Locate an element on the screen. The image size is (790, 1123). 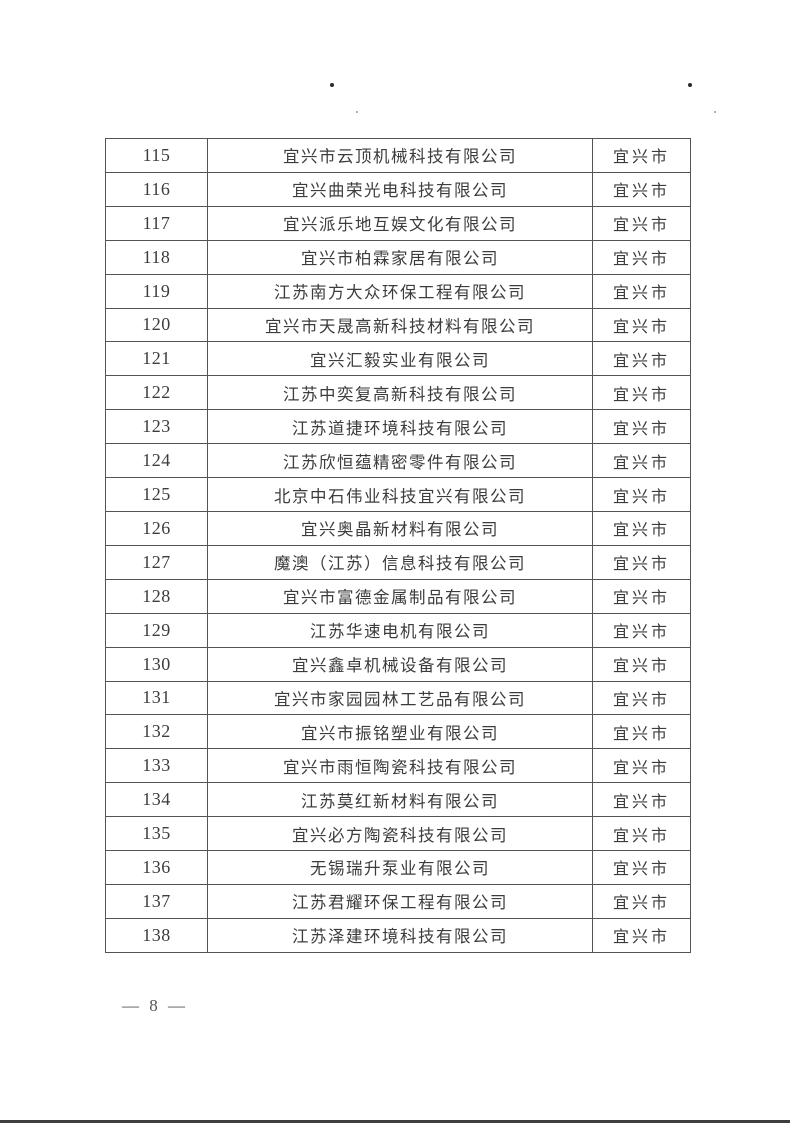
company-name-cell: 江苏欣恒蕴精密零件有限公司 is located at coordinates (400, 461).